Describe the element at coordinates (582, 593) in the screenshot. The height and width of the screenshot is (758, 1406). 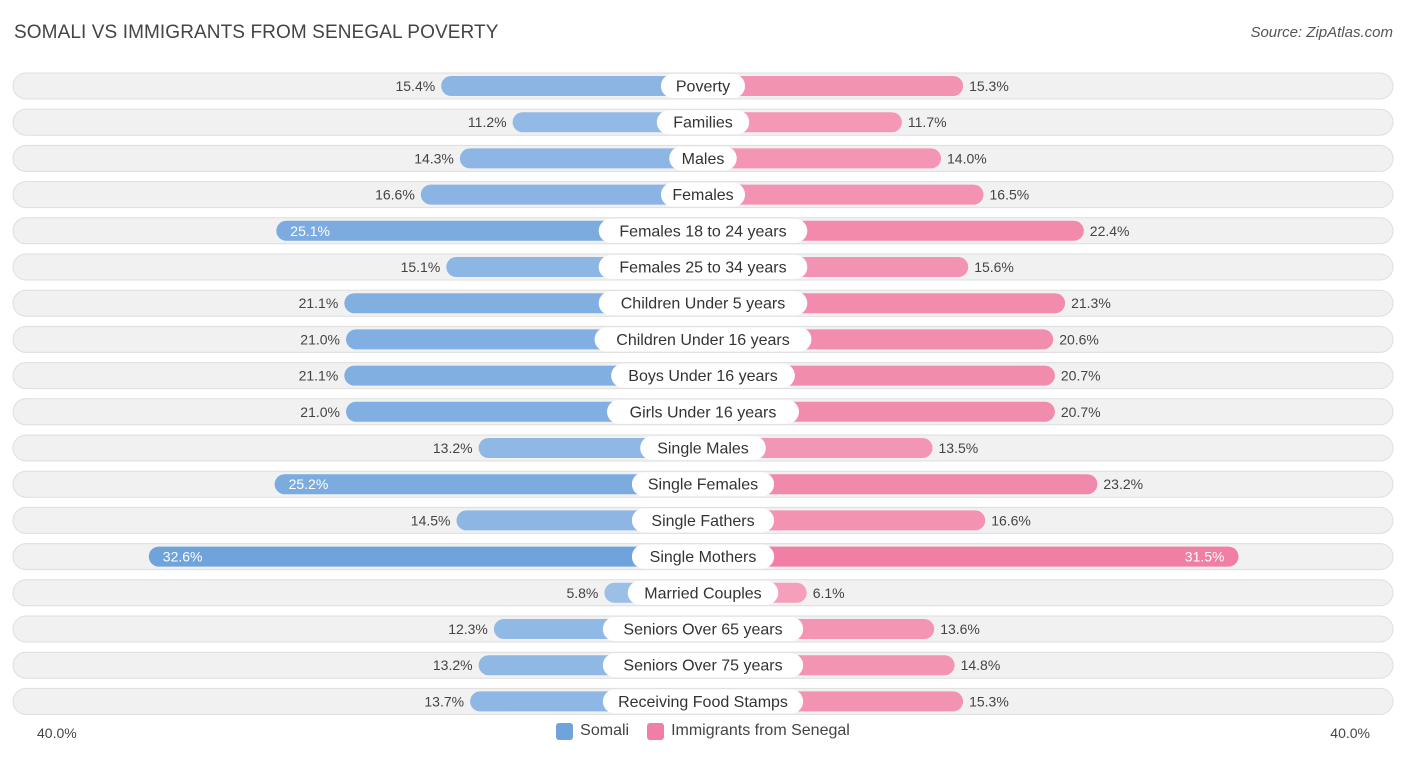
I see `value-label-somali: 5.8%` at that location.